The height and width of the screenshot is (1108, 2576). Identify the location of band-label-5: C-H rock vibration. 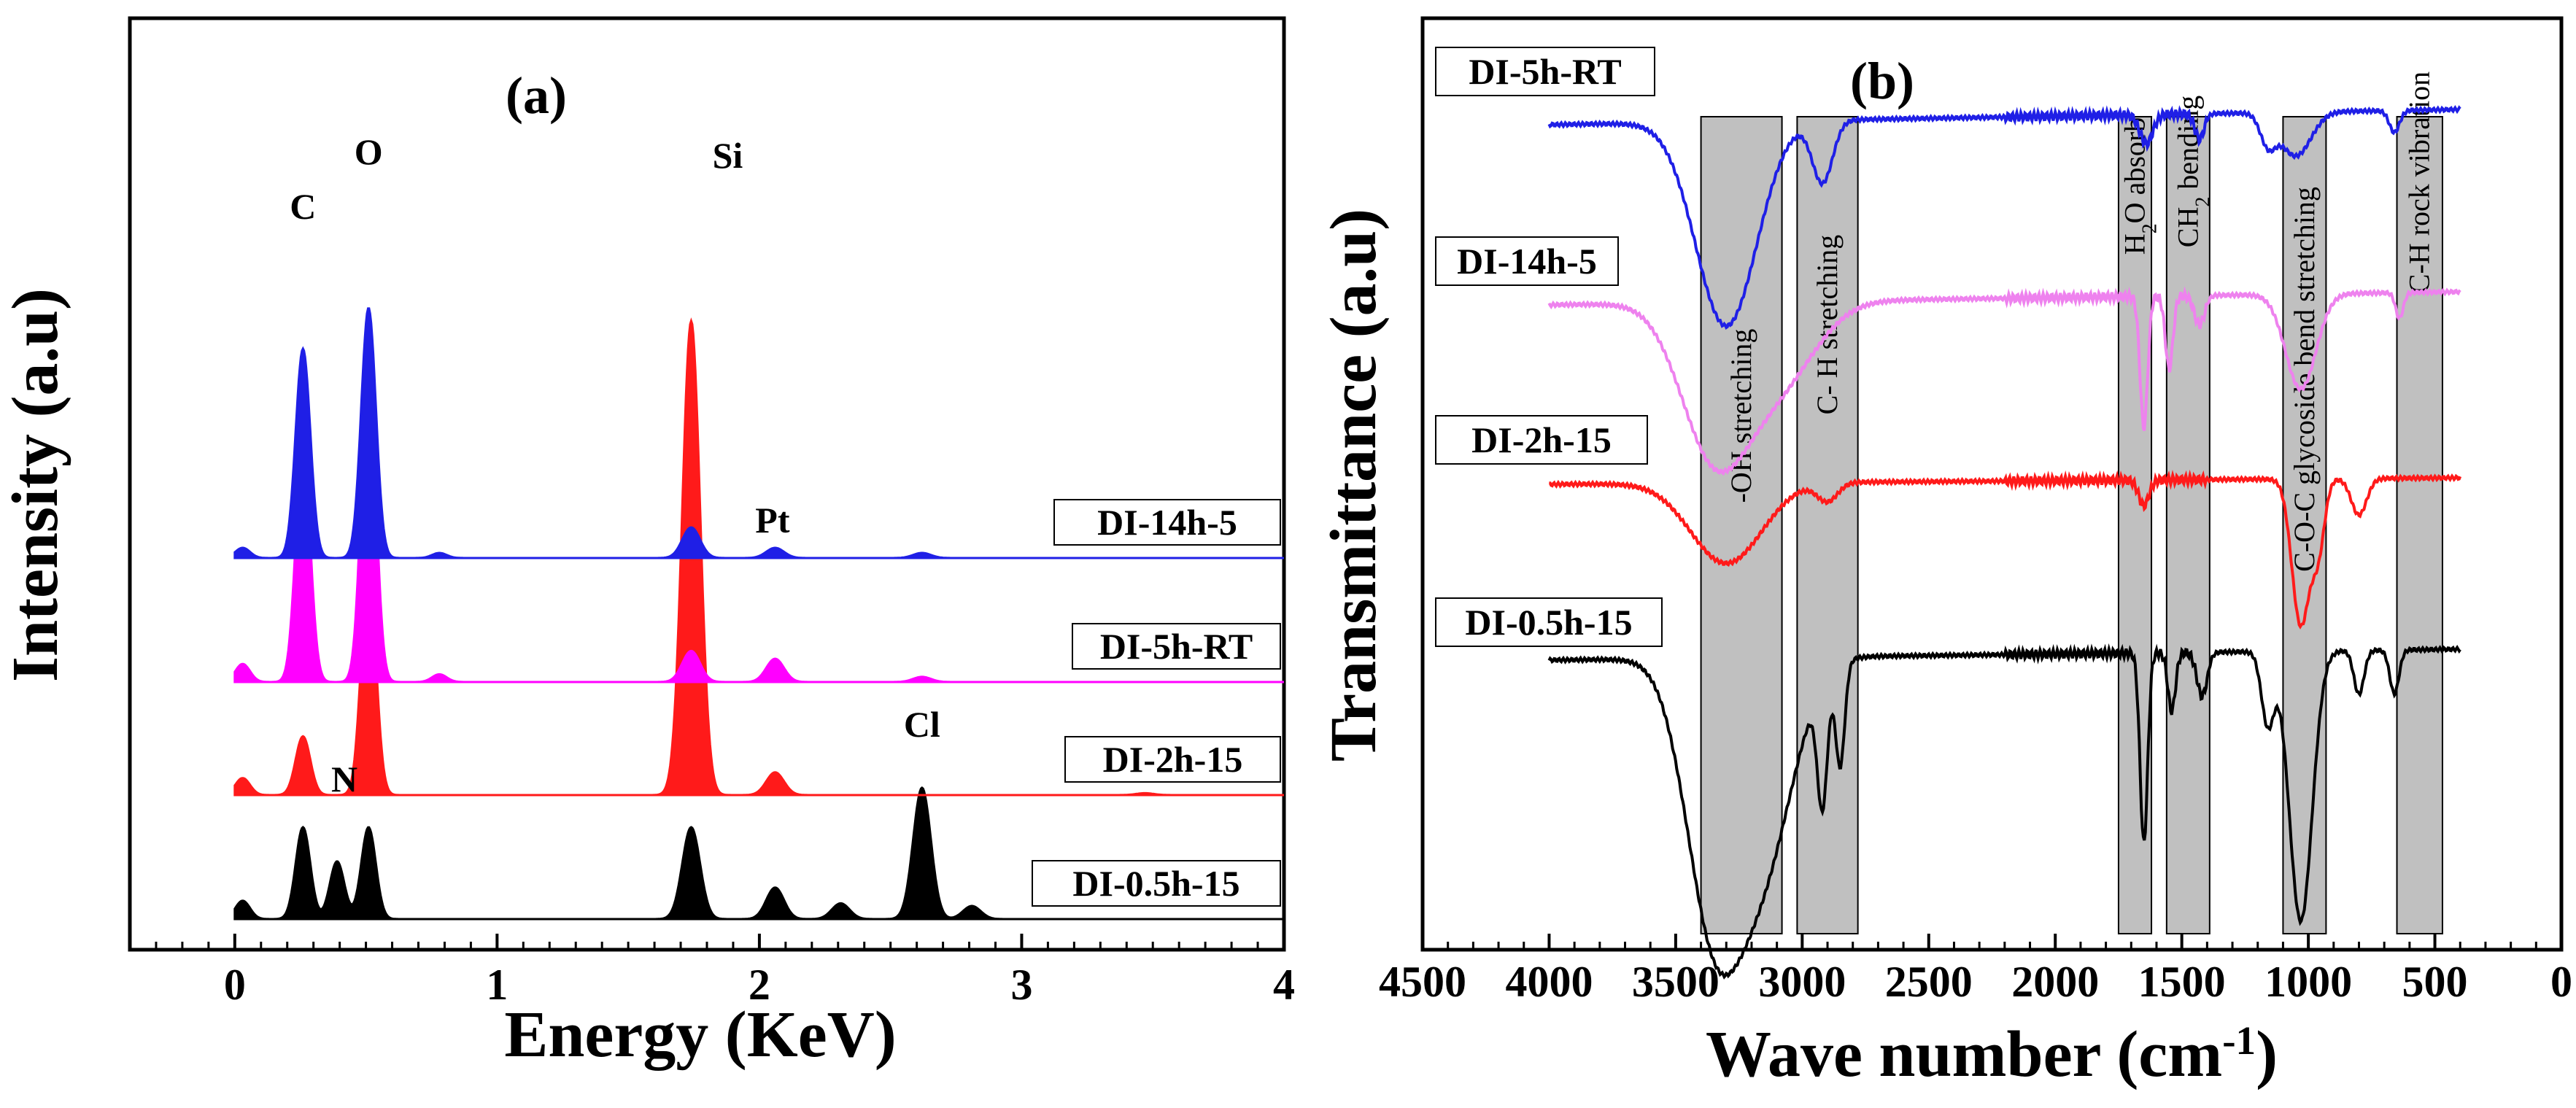
(2419, 182).